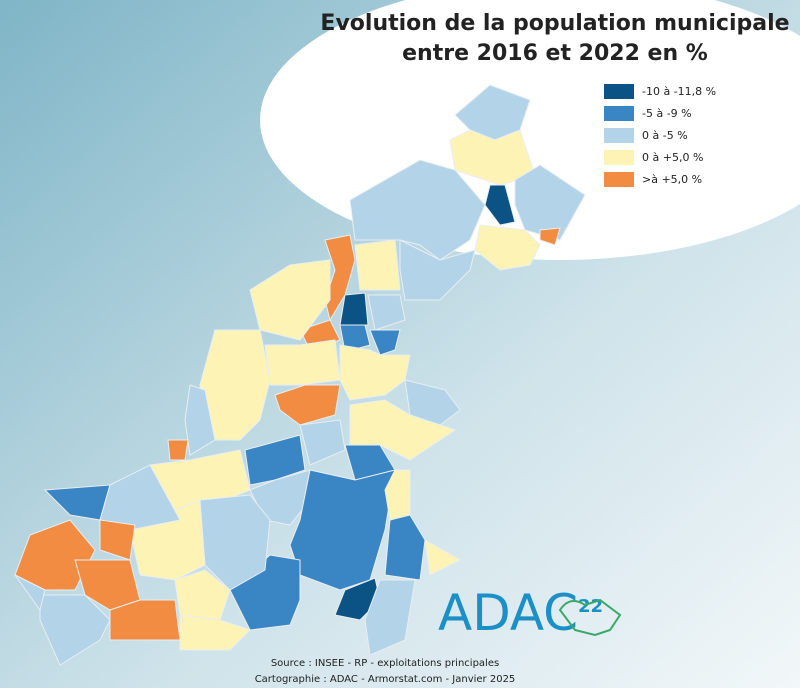 This screenshot has width=800, height=688. I want to click on legend-label: 0 à +5,0 %, so click(672, 157).